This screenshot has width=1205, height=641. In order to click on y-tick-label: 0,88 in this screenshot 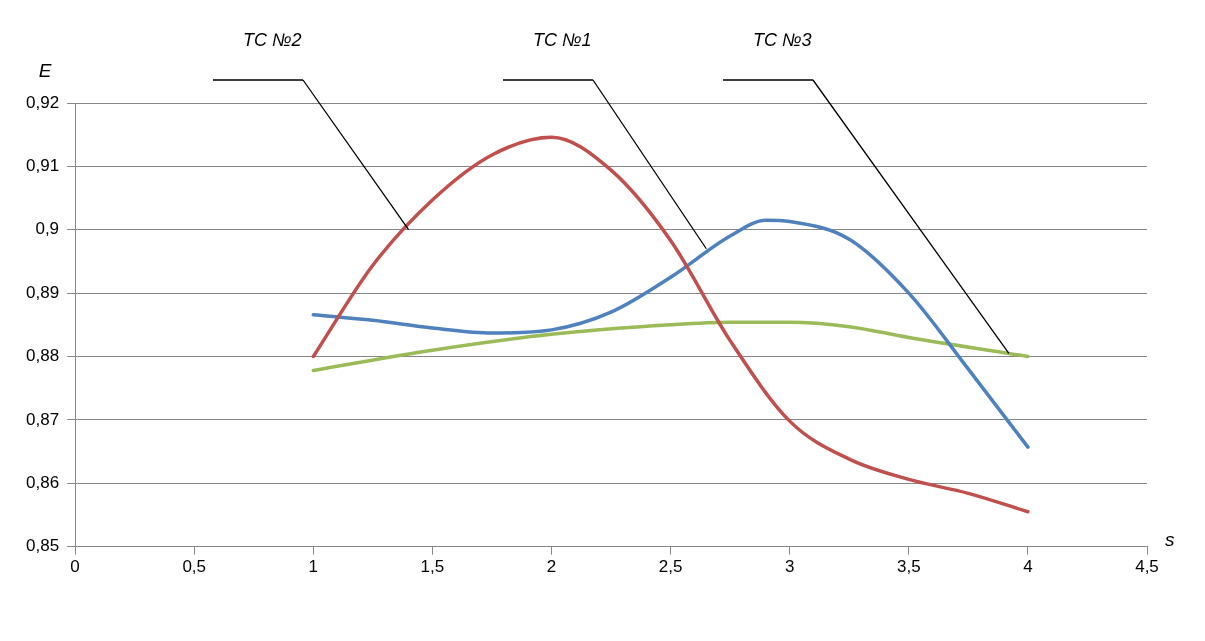, I will do `click(42, 356)`.